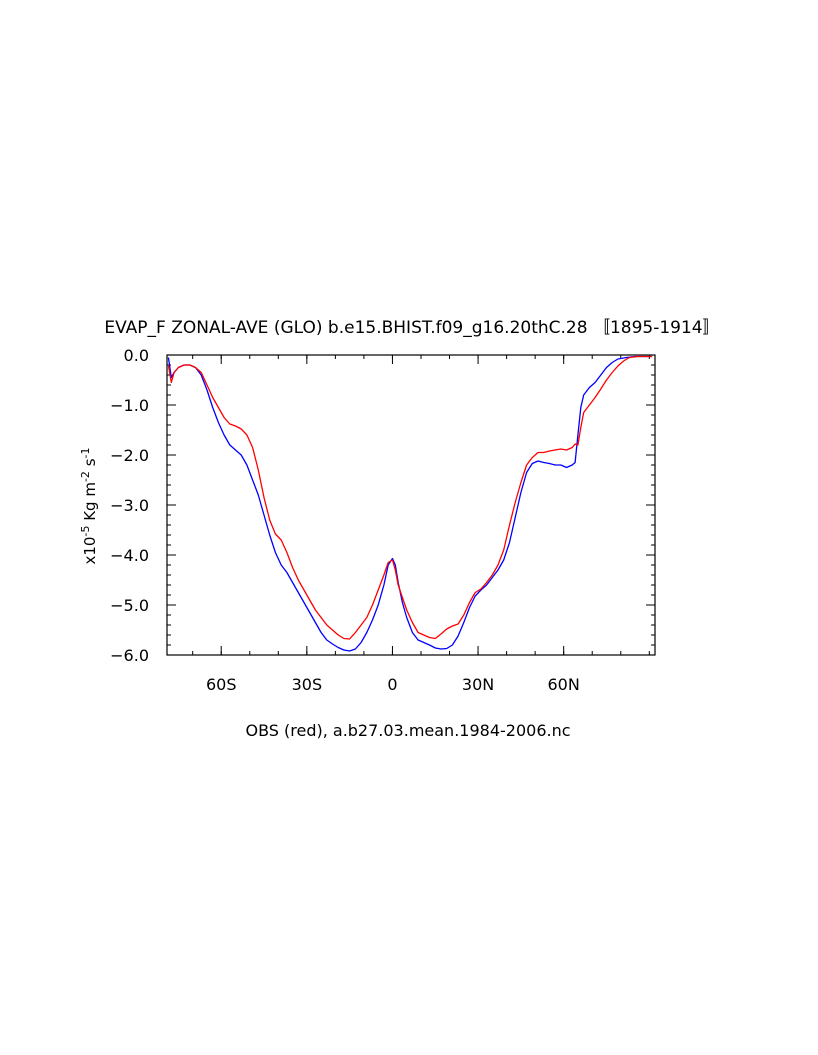 Image resolution: width=818 pixels, height=1055 pixels. Describe the element at coordinates (129, 555) in the screenshot. I see `y-tick-label: −4.0` at that location.